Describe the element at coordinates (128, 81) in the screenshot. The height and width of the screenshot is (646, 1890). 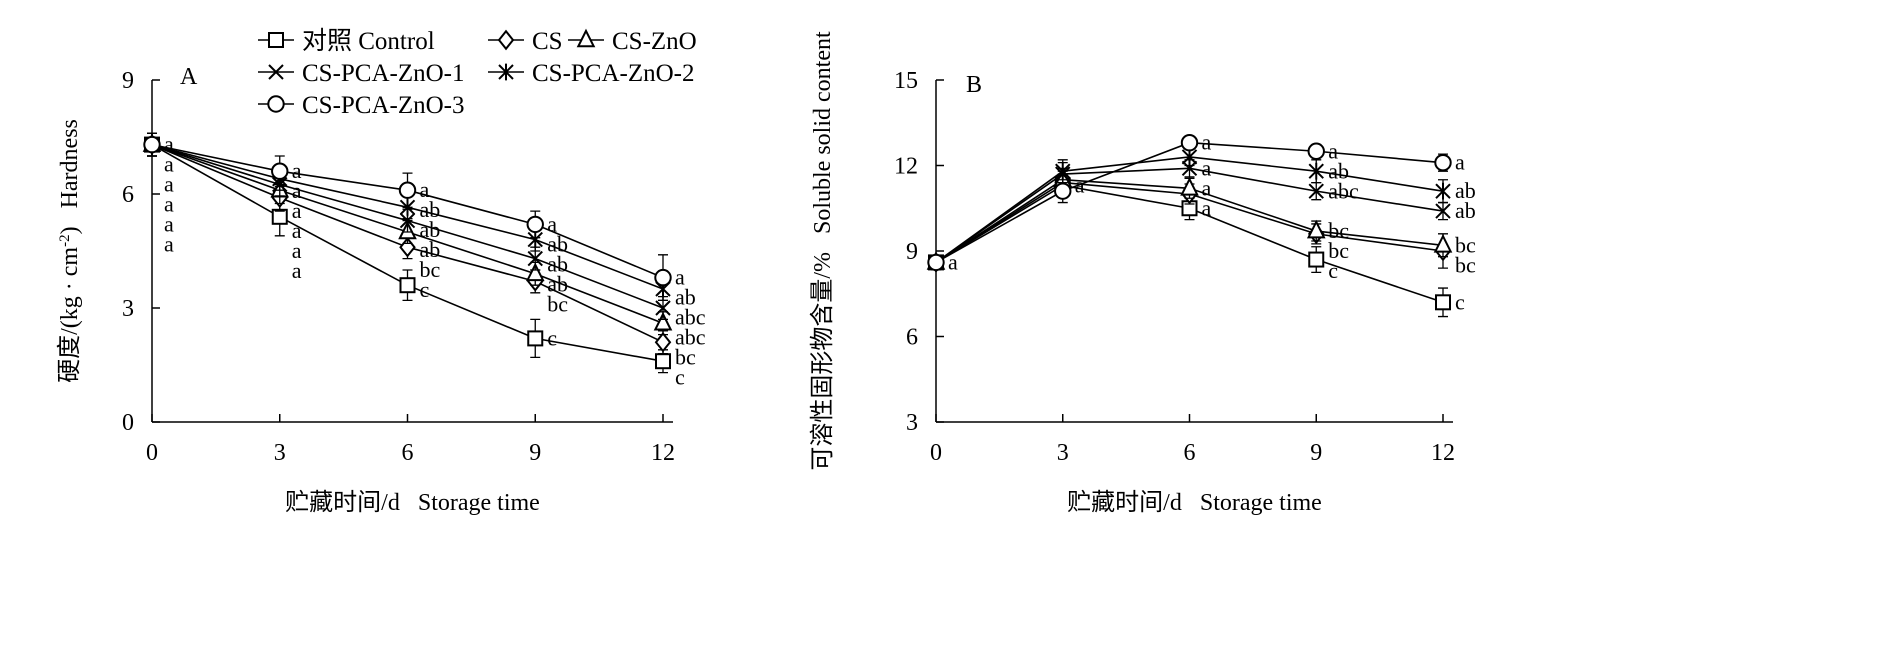
I see `y-tick-label: 9` at that location.